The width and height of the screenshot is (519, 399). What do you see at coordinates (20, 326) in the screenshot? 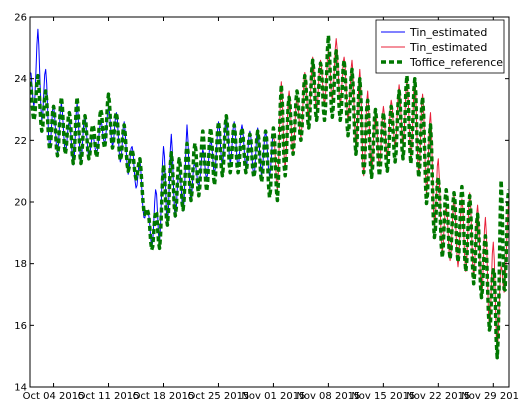
I see `y-tick-label: 16` at bounding box center [20, 326].